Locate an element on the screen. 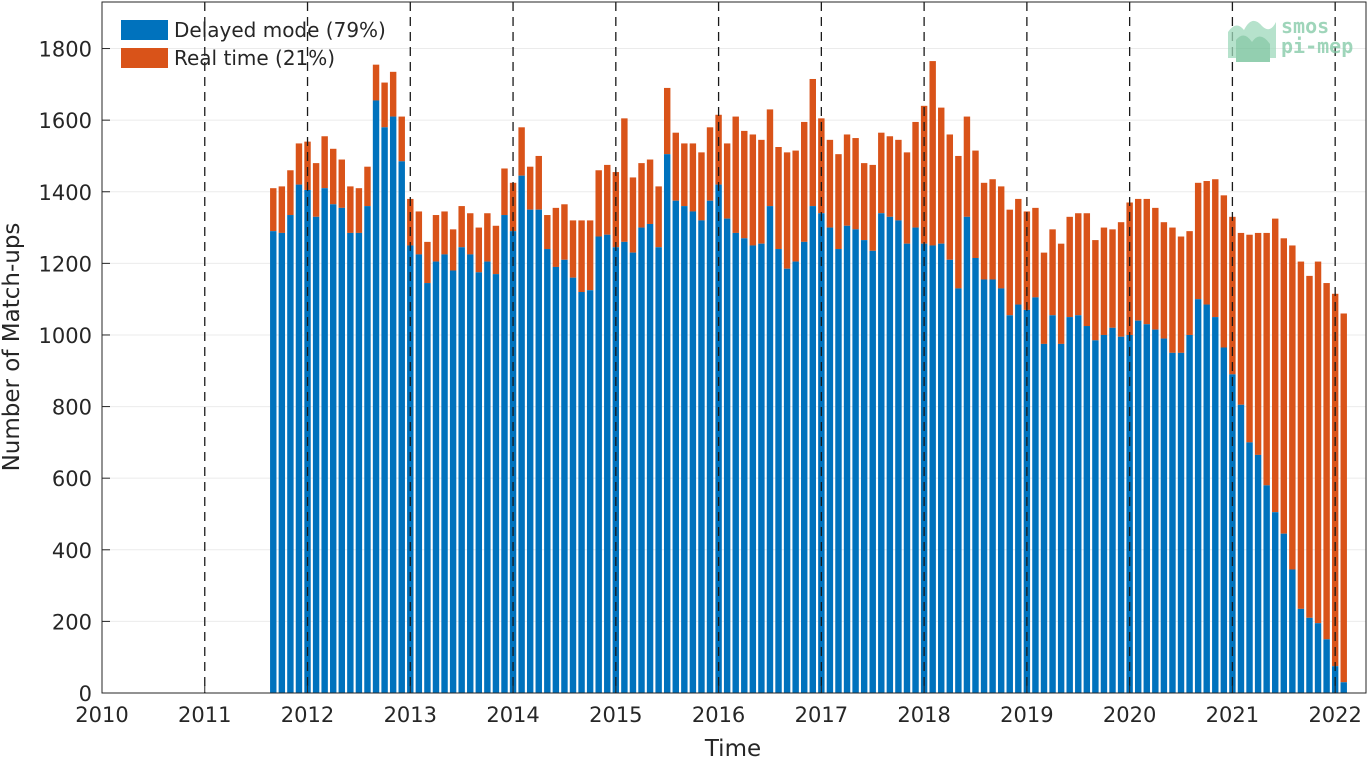  x-tick-label: 2021 is located at coordinates (1232, 715).